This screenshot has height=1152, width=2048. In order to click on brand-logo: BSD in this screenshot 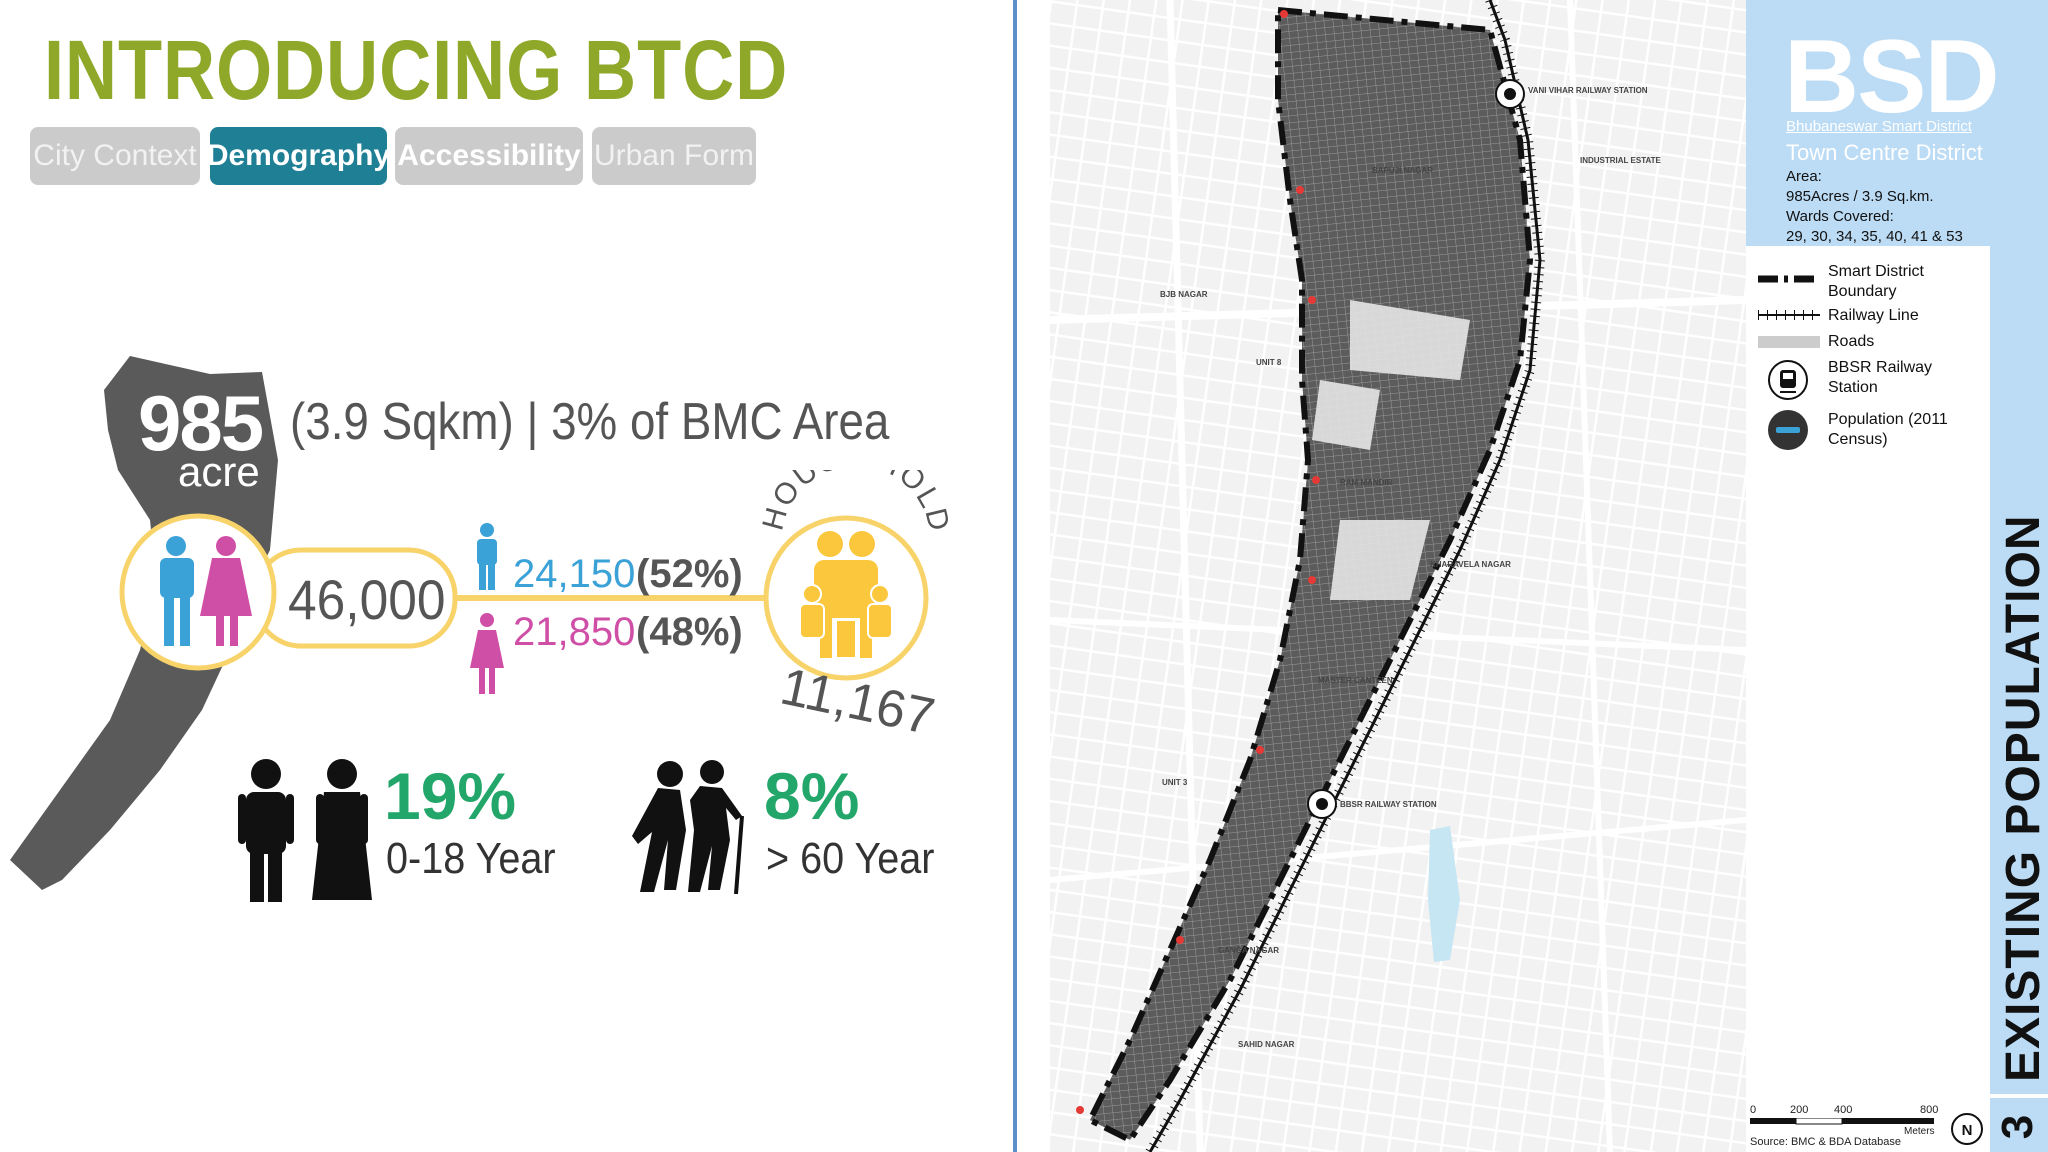, I will do `click(1892, 77)`.